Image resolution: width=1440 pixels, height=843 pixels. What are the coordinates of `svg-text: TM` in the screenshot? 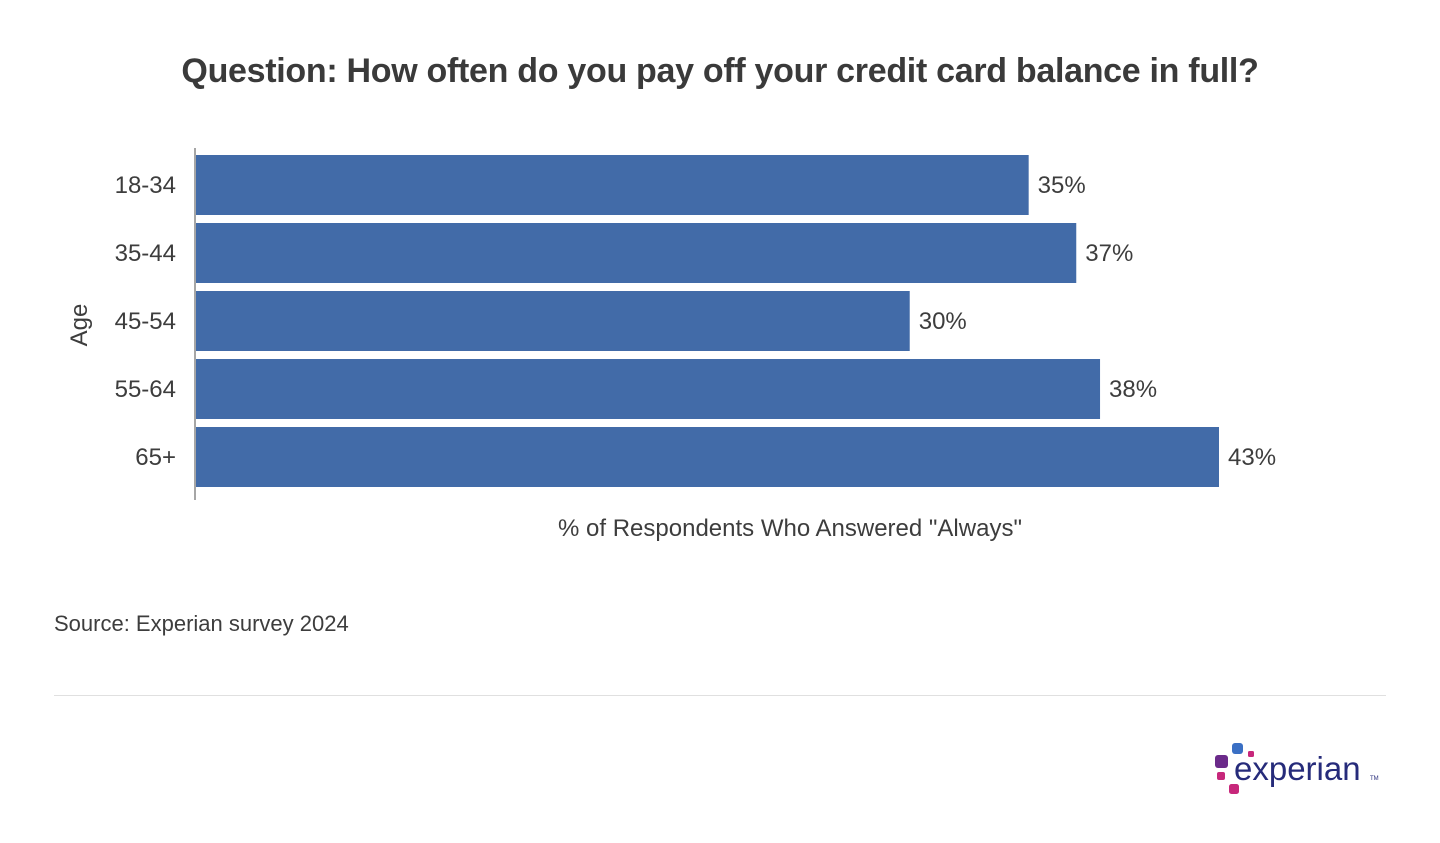 It's located at (1374, 779).